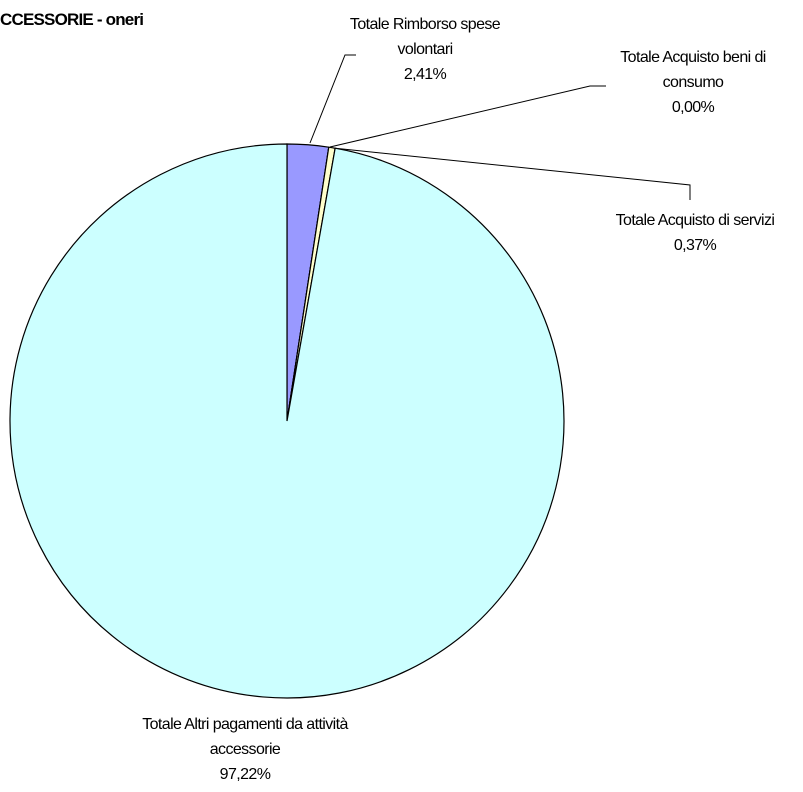 This screenshot has width=803, height=792. I want to click on slice-label: Totale Rimborso spese volontari 2,41%, so click(425, 49).